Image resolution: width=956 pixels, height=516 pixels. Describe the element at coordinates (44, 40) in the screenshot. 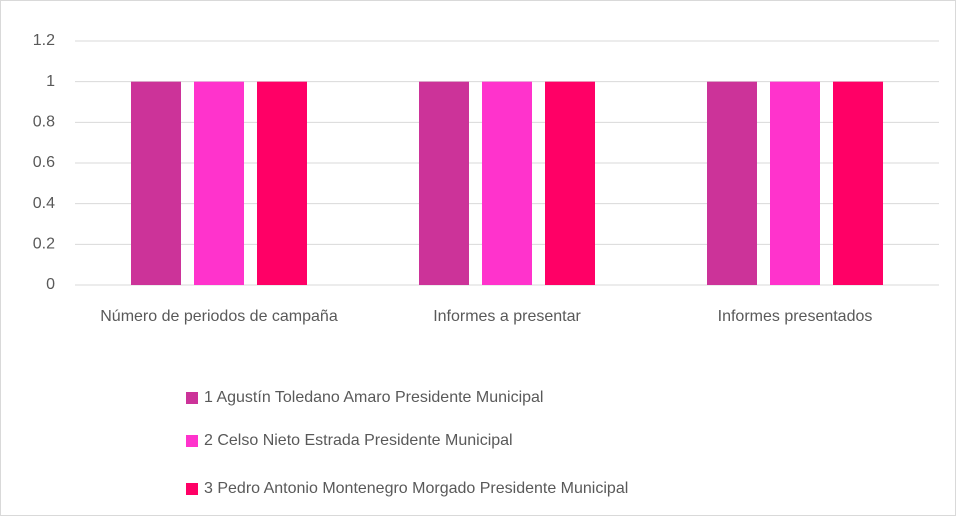

I see `y-tick-label: 1.2` at that location.